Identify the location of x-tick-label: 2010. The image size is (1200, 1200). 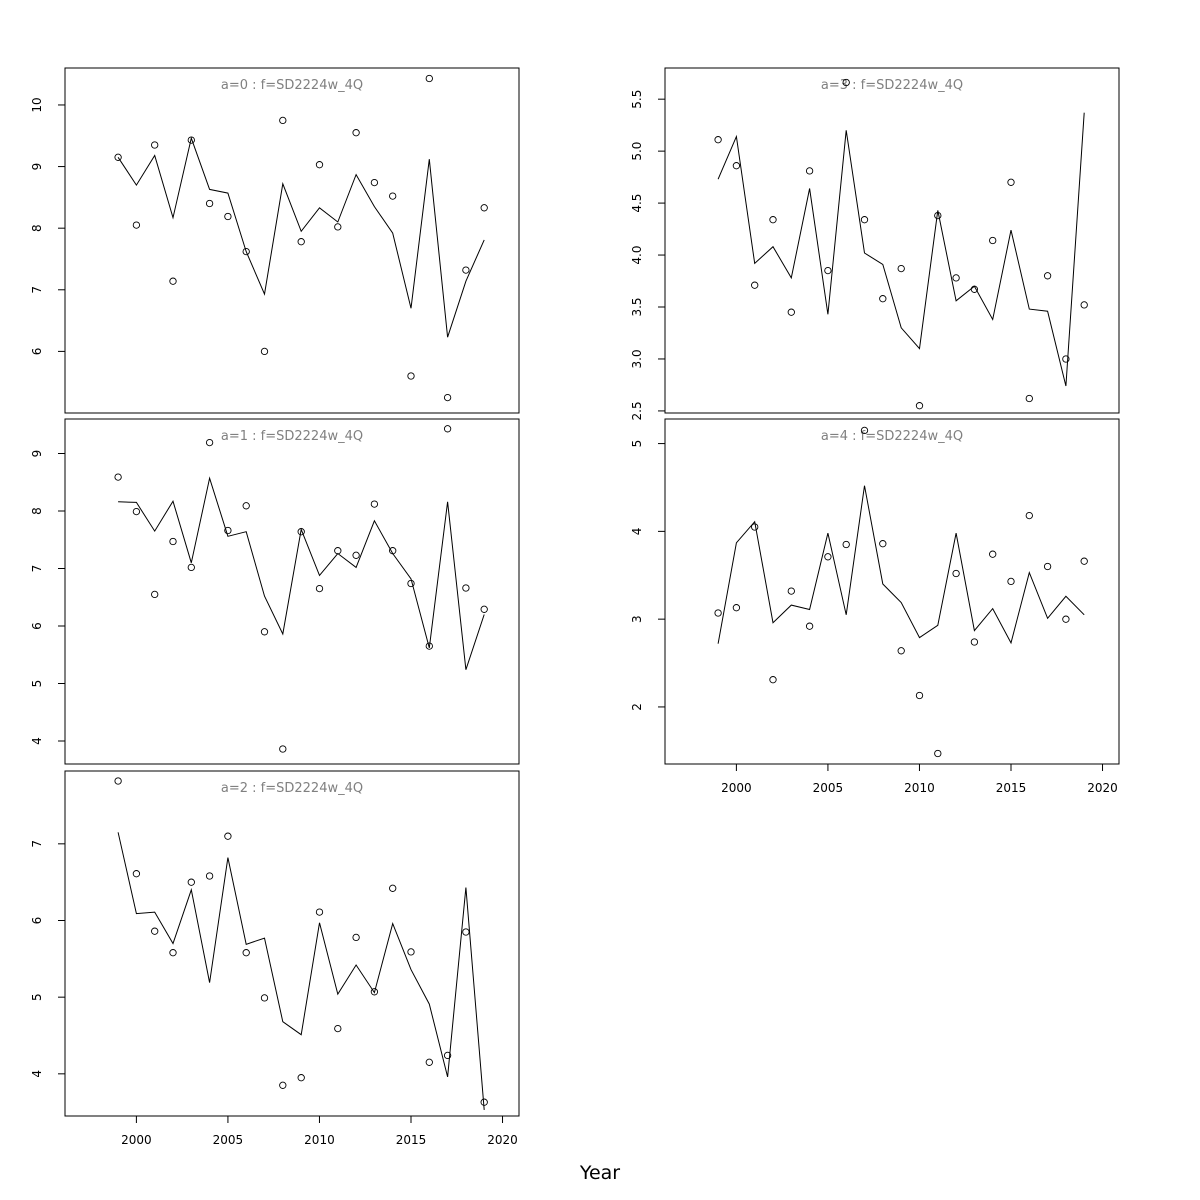
(319, 1140).